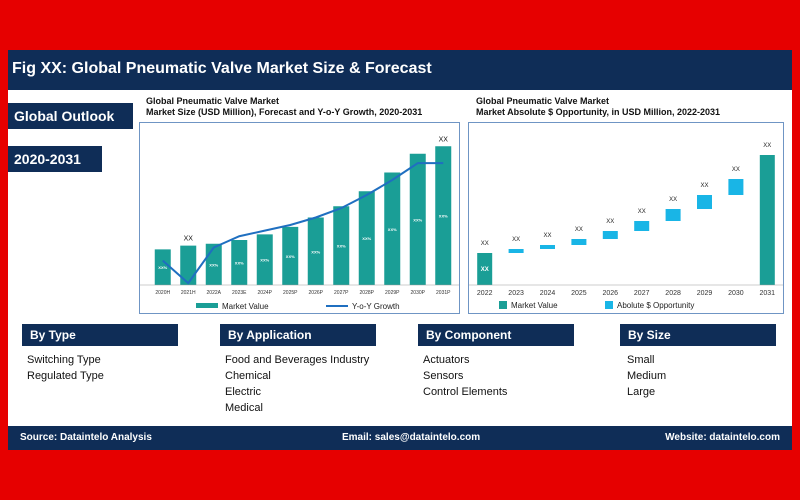 This screenshot has width=800, height=500. What do you see at coordinates (673, 293) in the screenshot?
I see `x-tick-label: 2028` at bounding box center [673, 293].